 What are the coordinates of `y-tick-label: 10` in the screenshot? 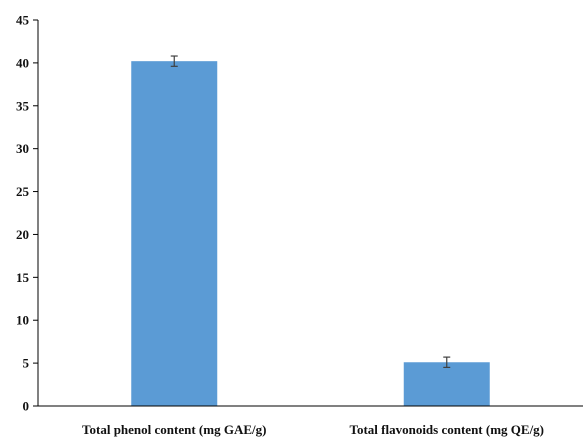 It's located at (22, 320).